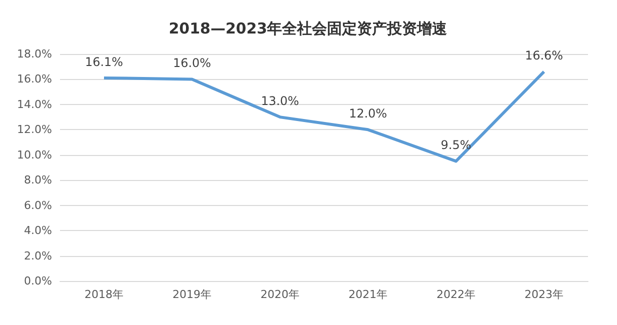 This screenshot has height=325, width=617. I want to click on data-label: 16.0%, so click(192, 63).